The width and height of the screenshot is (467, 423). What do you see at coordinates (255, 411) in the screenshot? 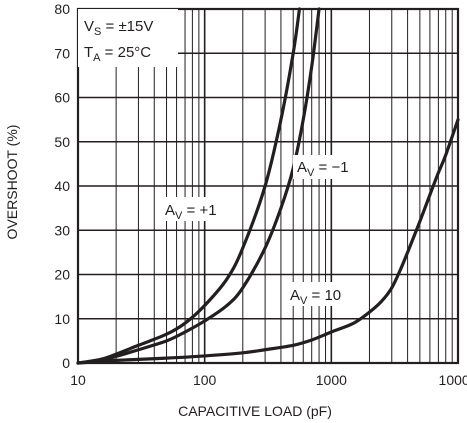
I see `x-axis-title: CAPACITIVE LOAD (pF)` at bounding box center [255, 411].